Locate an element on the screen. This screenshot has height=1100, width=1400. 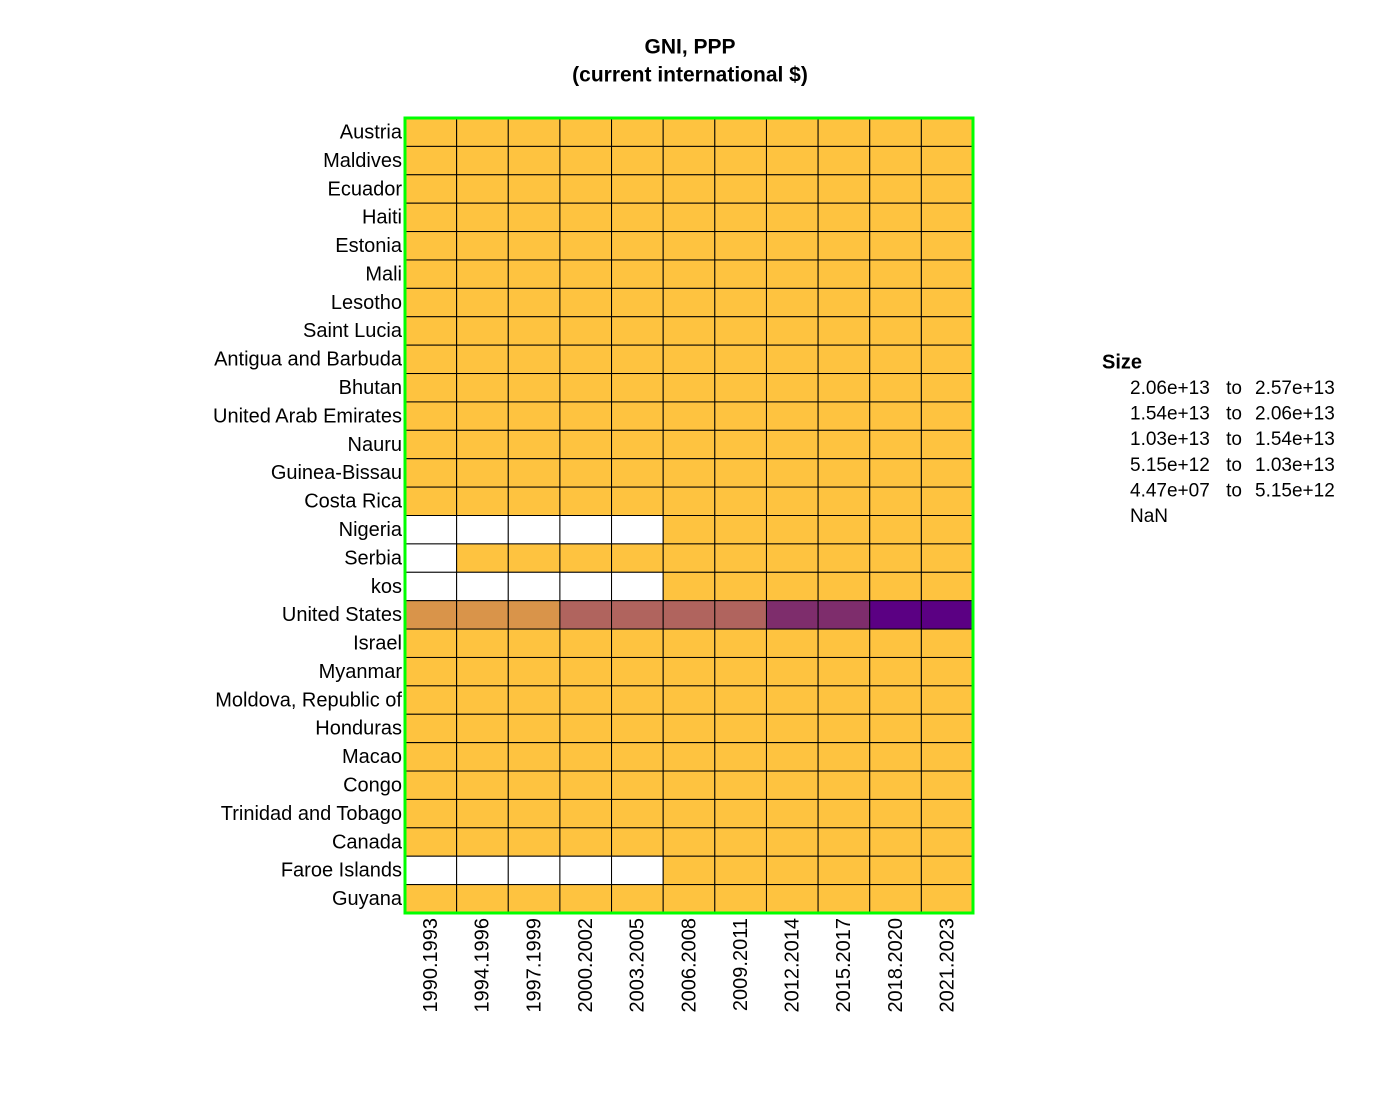
column-label: 2003.2005 is located at coordinates (638, 965).